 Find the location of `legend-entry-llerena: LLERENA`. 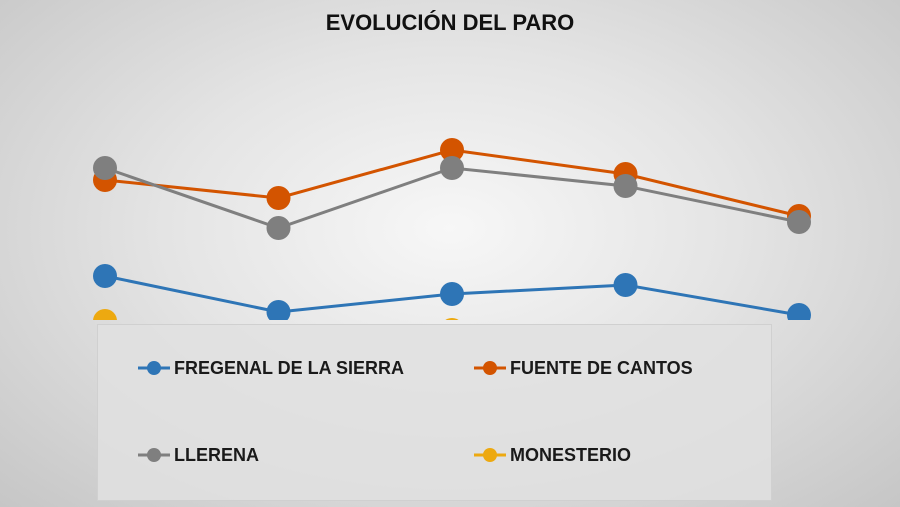

legend-entry-llerena: LLERENA is located at coordinates (198, 455).